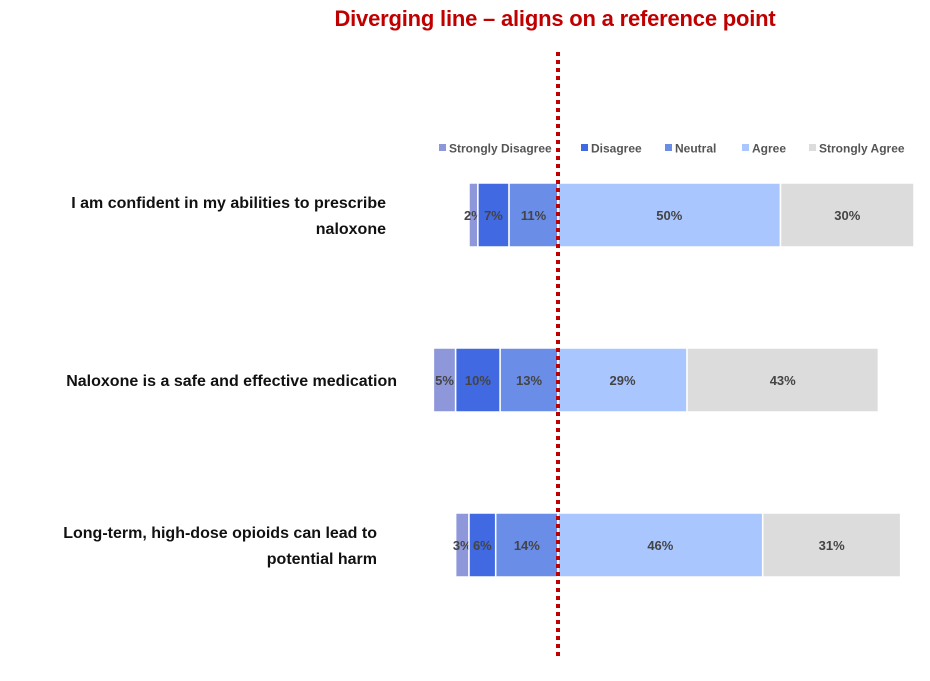 The height and width of the screenshot is (681, 930). I want to click on data-label: 7%, so click(493, 215).